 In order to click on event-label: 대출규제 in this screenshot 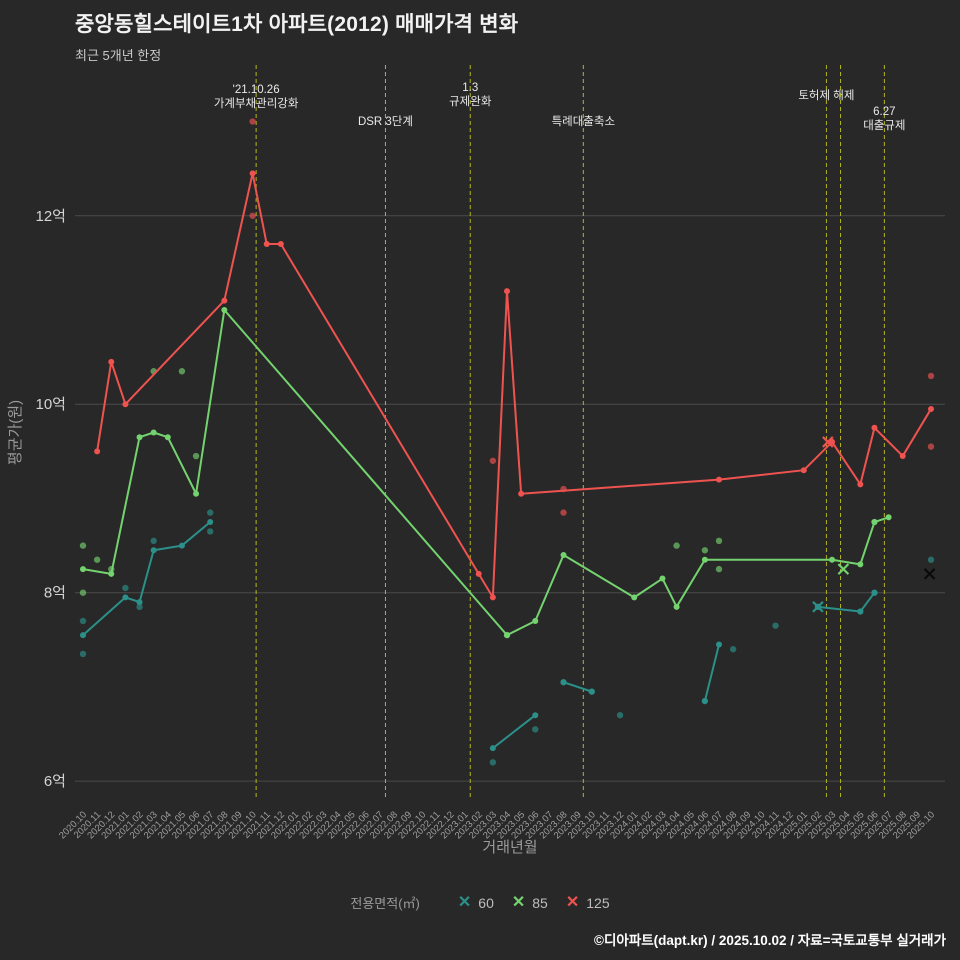, I will do `click(884, 125)`.